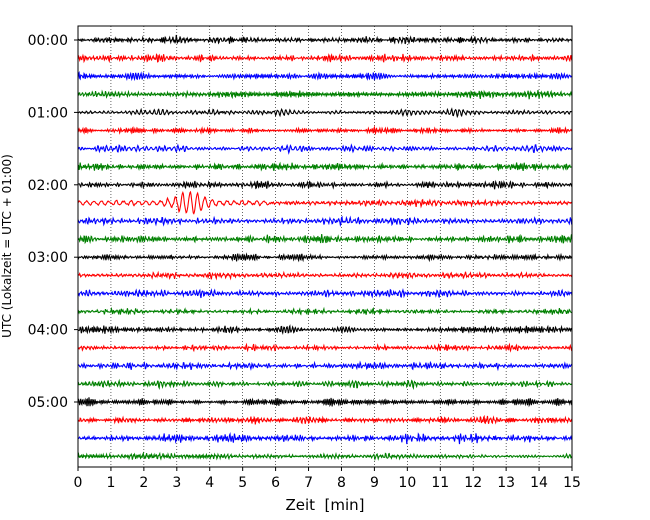 The height and width of the screenshot is (520, 650). Describe the element at coordinates (176, 483) in the screenshot. I see `x-tick-label: 3` at that location.